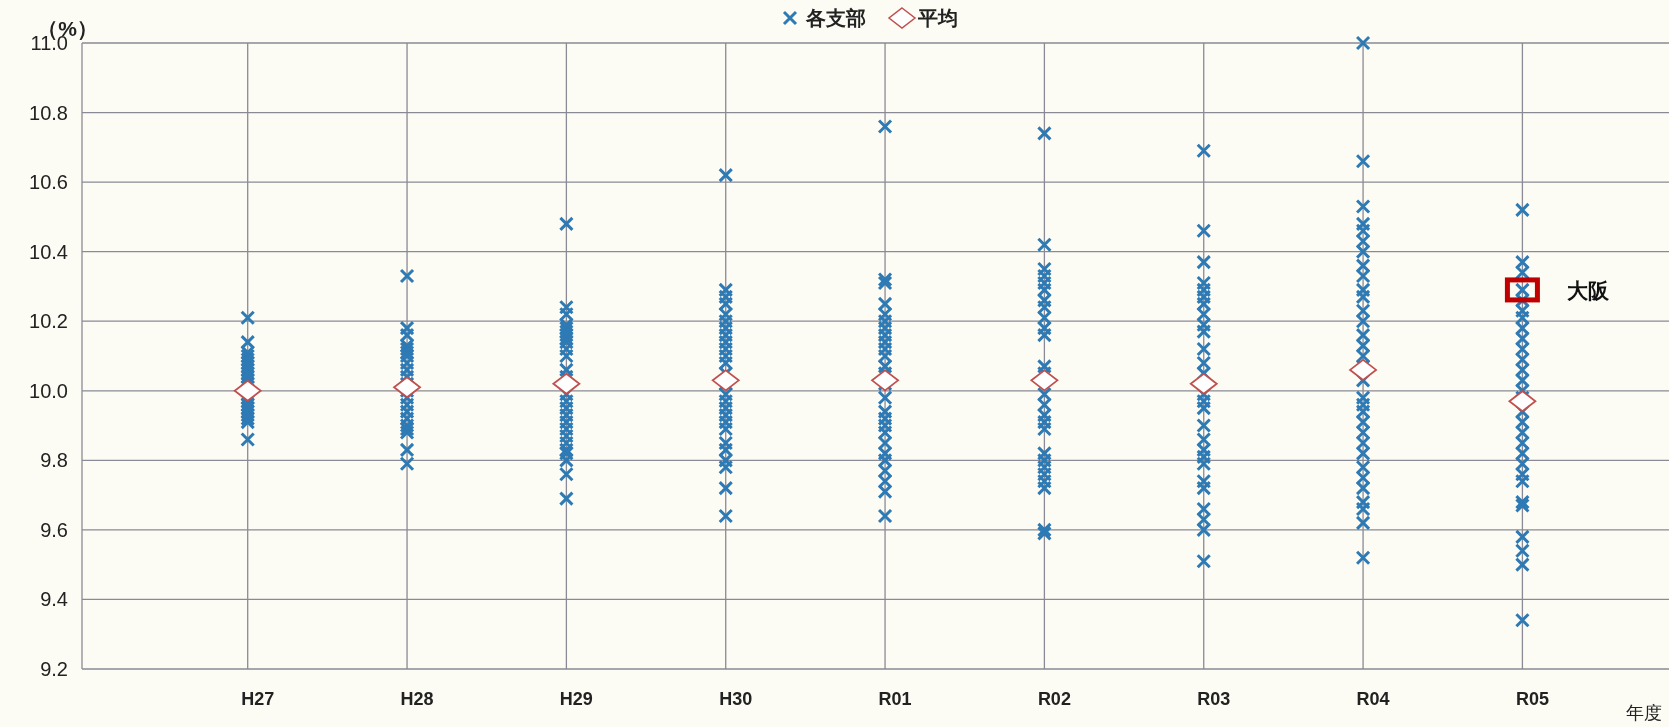  What do you see at coordinates (54, 669) in the screenshot?
I see `ytick: 9.2` at bounding box center [54, 669].